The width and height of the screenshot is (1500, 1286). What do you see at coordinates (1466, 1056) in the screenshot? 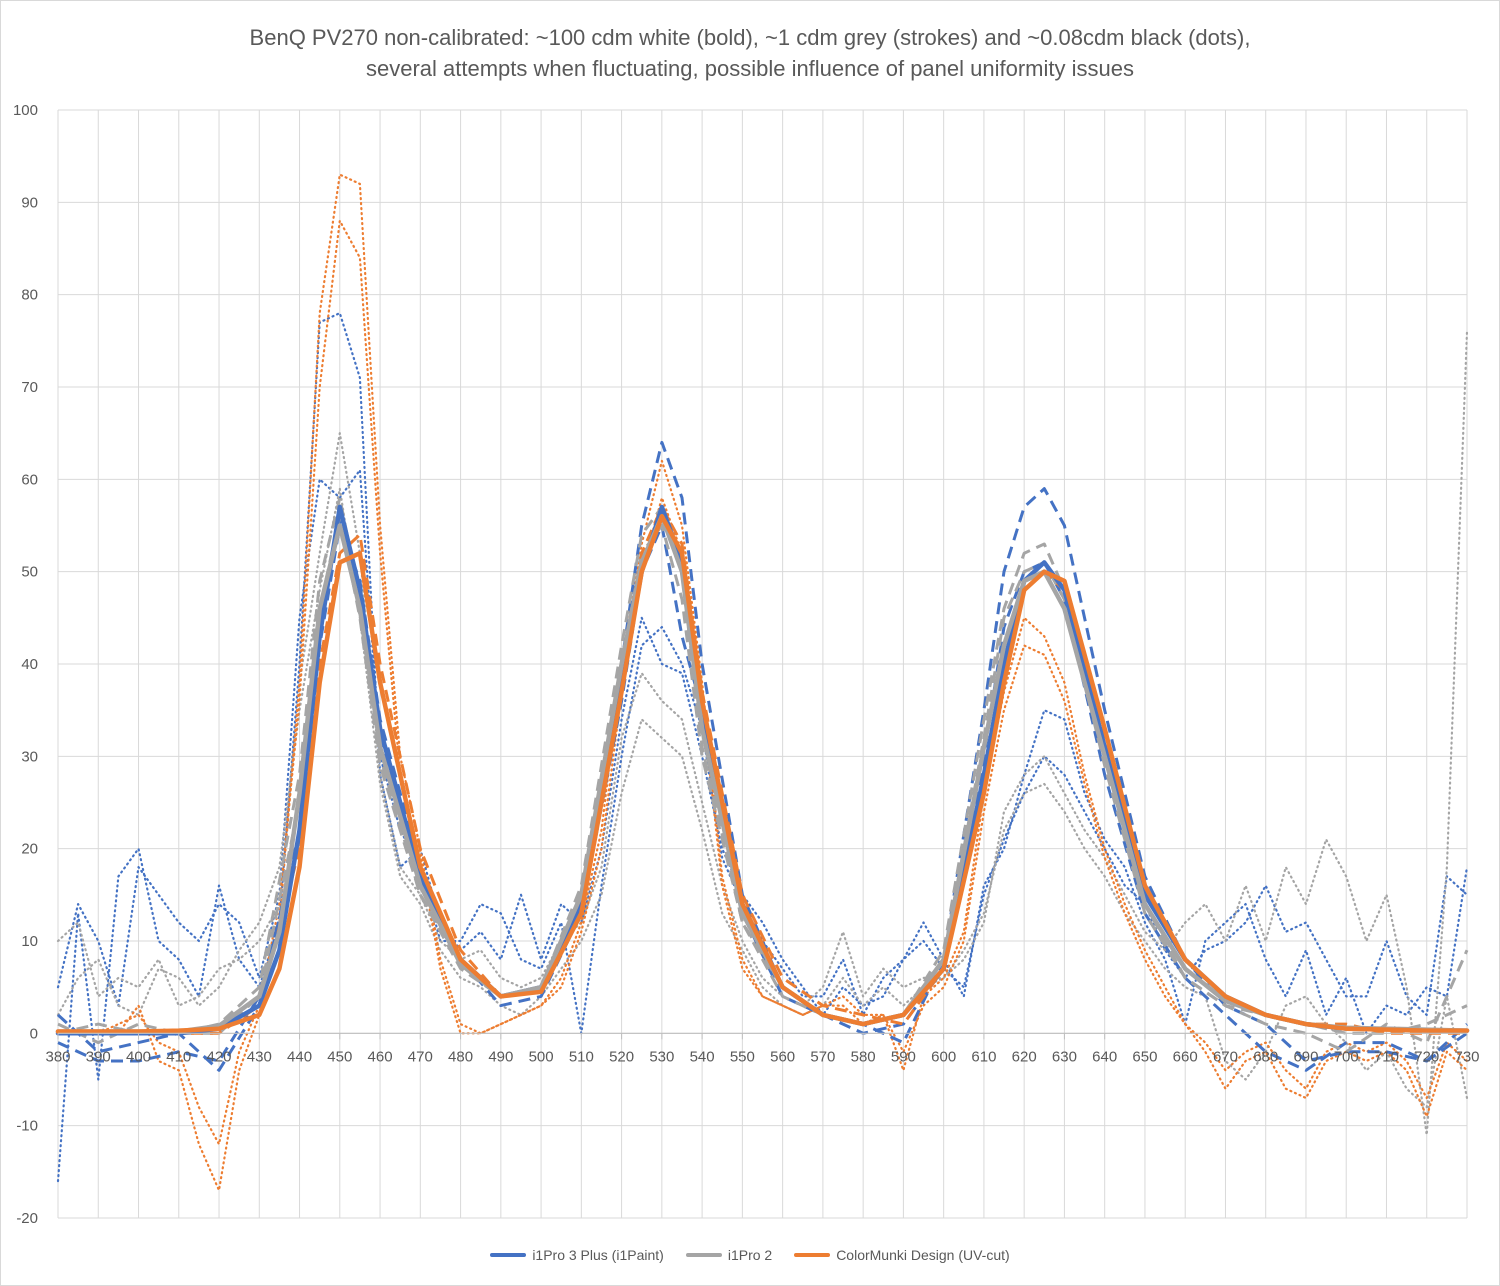
I see `x-tick-label-730: 730` at bounding box center [1466, 1056].